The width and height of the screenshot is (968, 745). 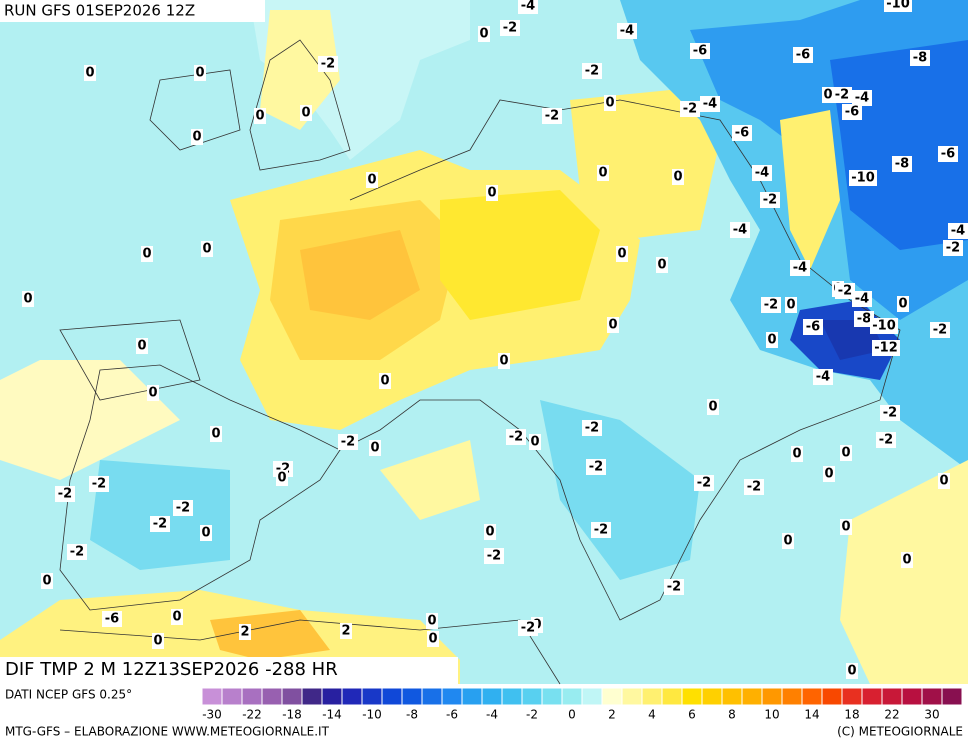 What do you see at coordinates (345, 631) in the screenshot?
I see `contour-label: 2` at bounding box center [345, 631].